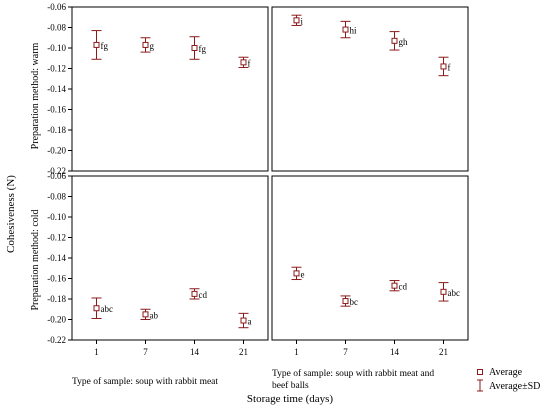 This screenshot has height=412, width=550. What do you see at coordinates (145, 381) in the screenshot?
I see `column-label: Type of sample: soup with rabbit meat` at bounding box center [145, 381].